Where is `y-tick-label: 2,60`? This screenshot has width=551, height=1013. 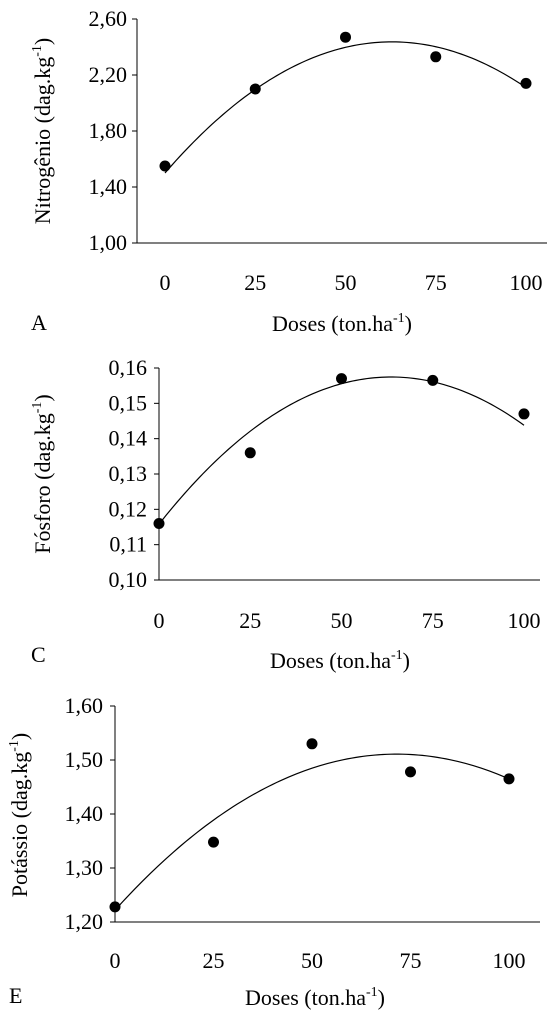
y-tick-label: 2,60 is located at coordinates (108, 18).